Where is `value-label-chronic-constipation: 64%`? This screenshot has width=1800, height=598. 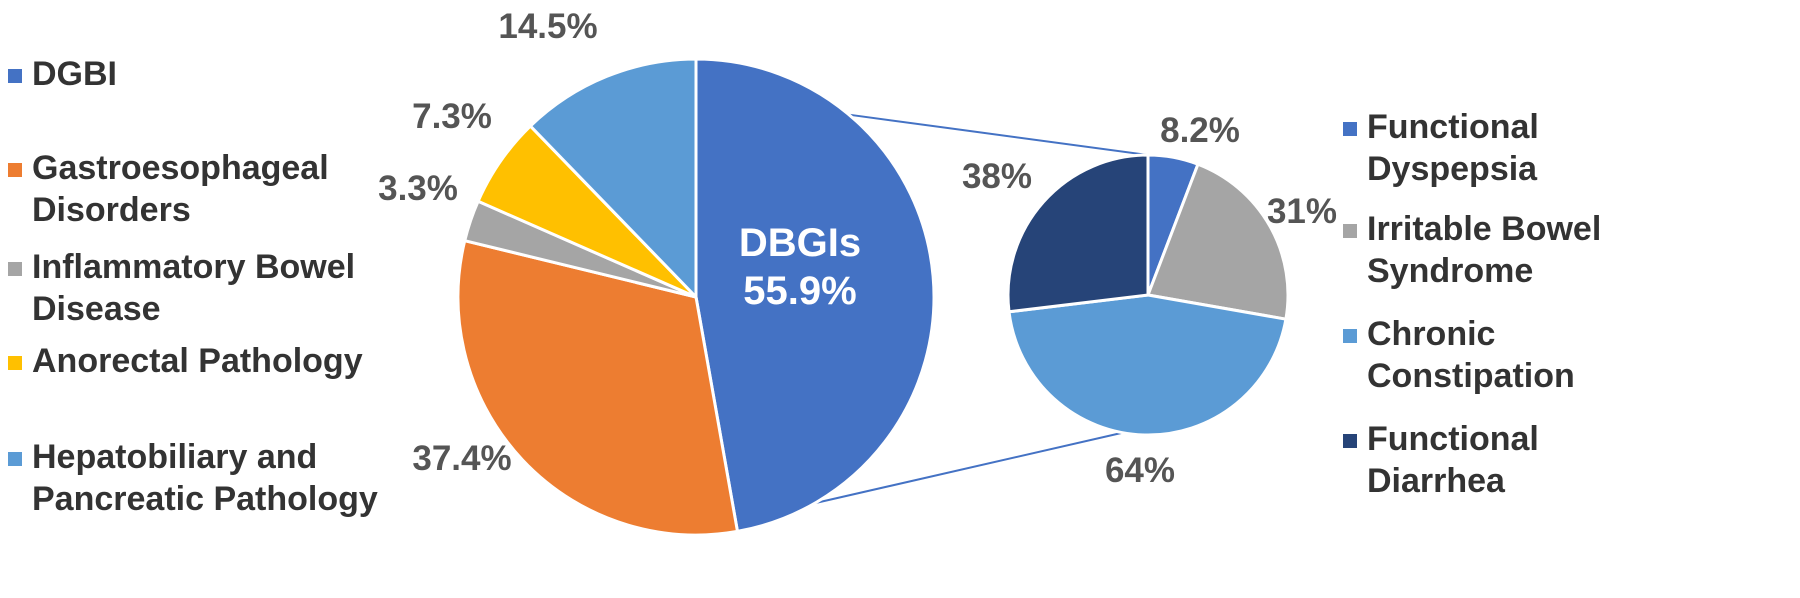
value-label-chronic-constipation: 64% is located at coordinates (1140, 470).